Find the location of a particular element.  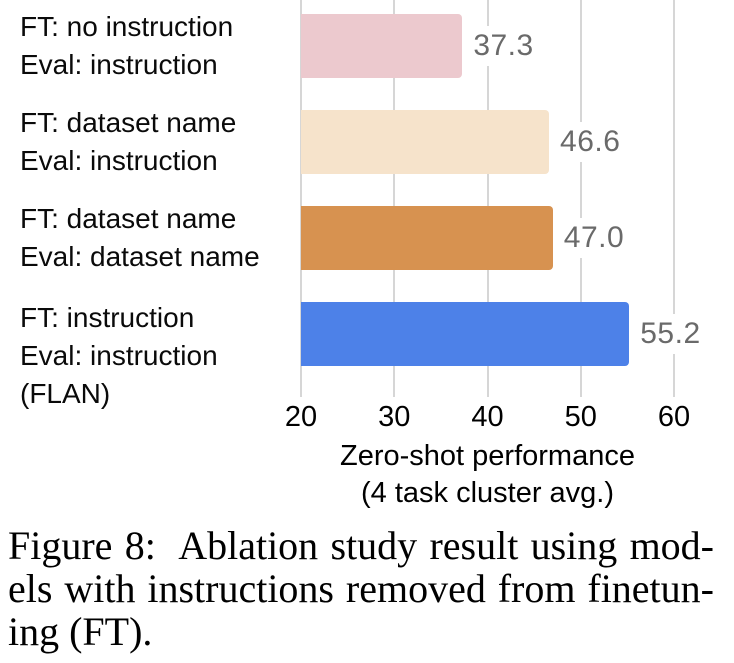

x-axis-title-line1: Zero-shot performance is located at coordinates (487, 456).